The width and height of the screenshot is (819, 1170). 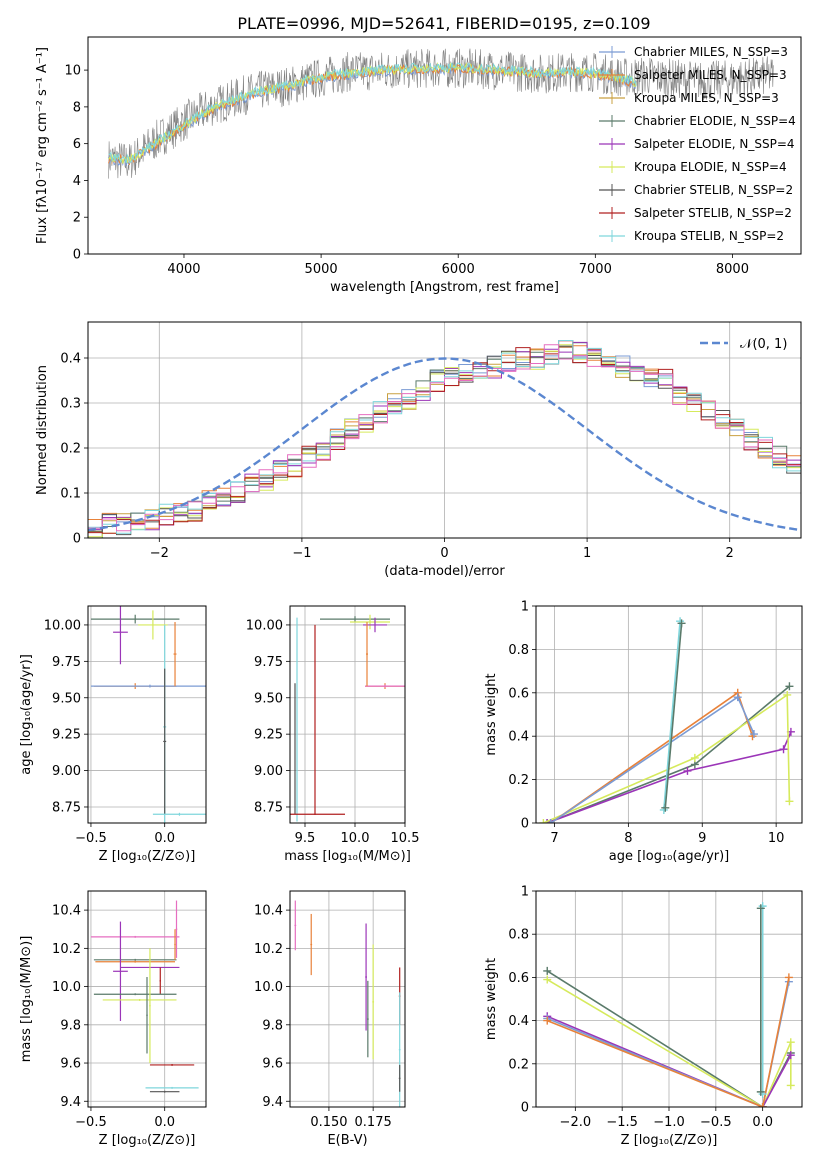 I want to click on legend-entry: Salpeter MILES, N_SSP=3, so click(x=693, y=75).